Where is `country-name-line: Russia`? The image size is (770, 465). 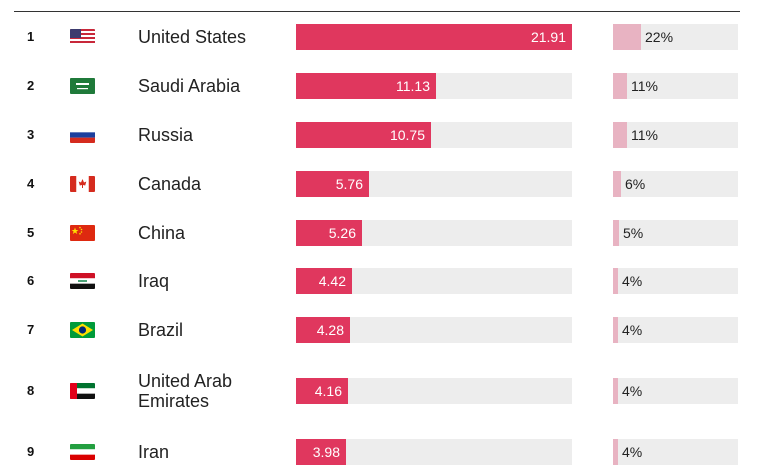 country-name-line: Russia is located at coordinates (166, 135).